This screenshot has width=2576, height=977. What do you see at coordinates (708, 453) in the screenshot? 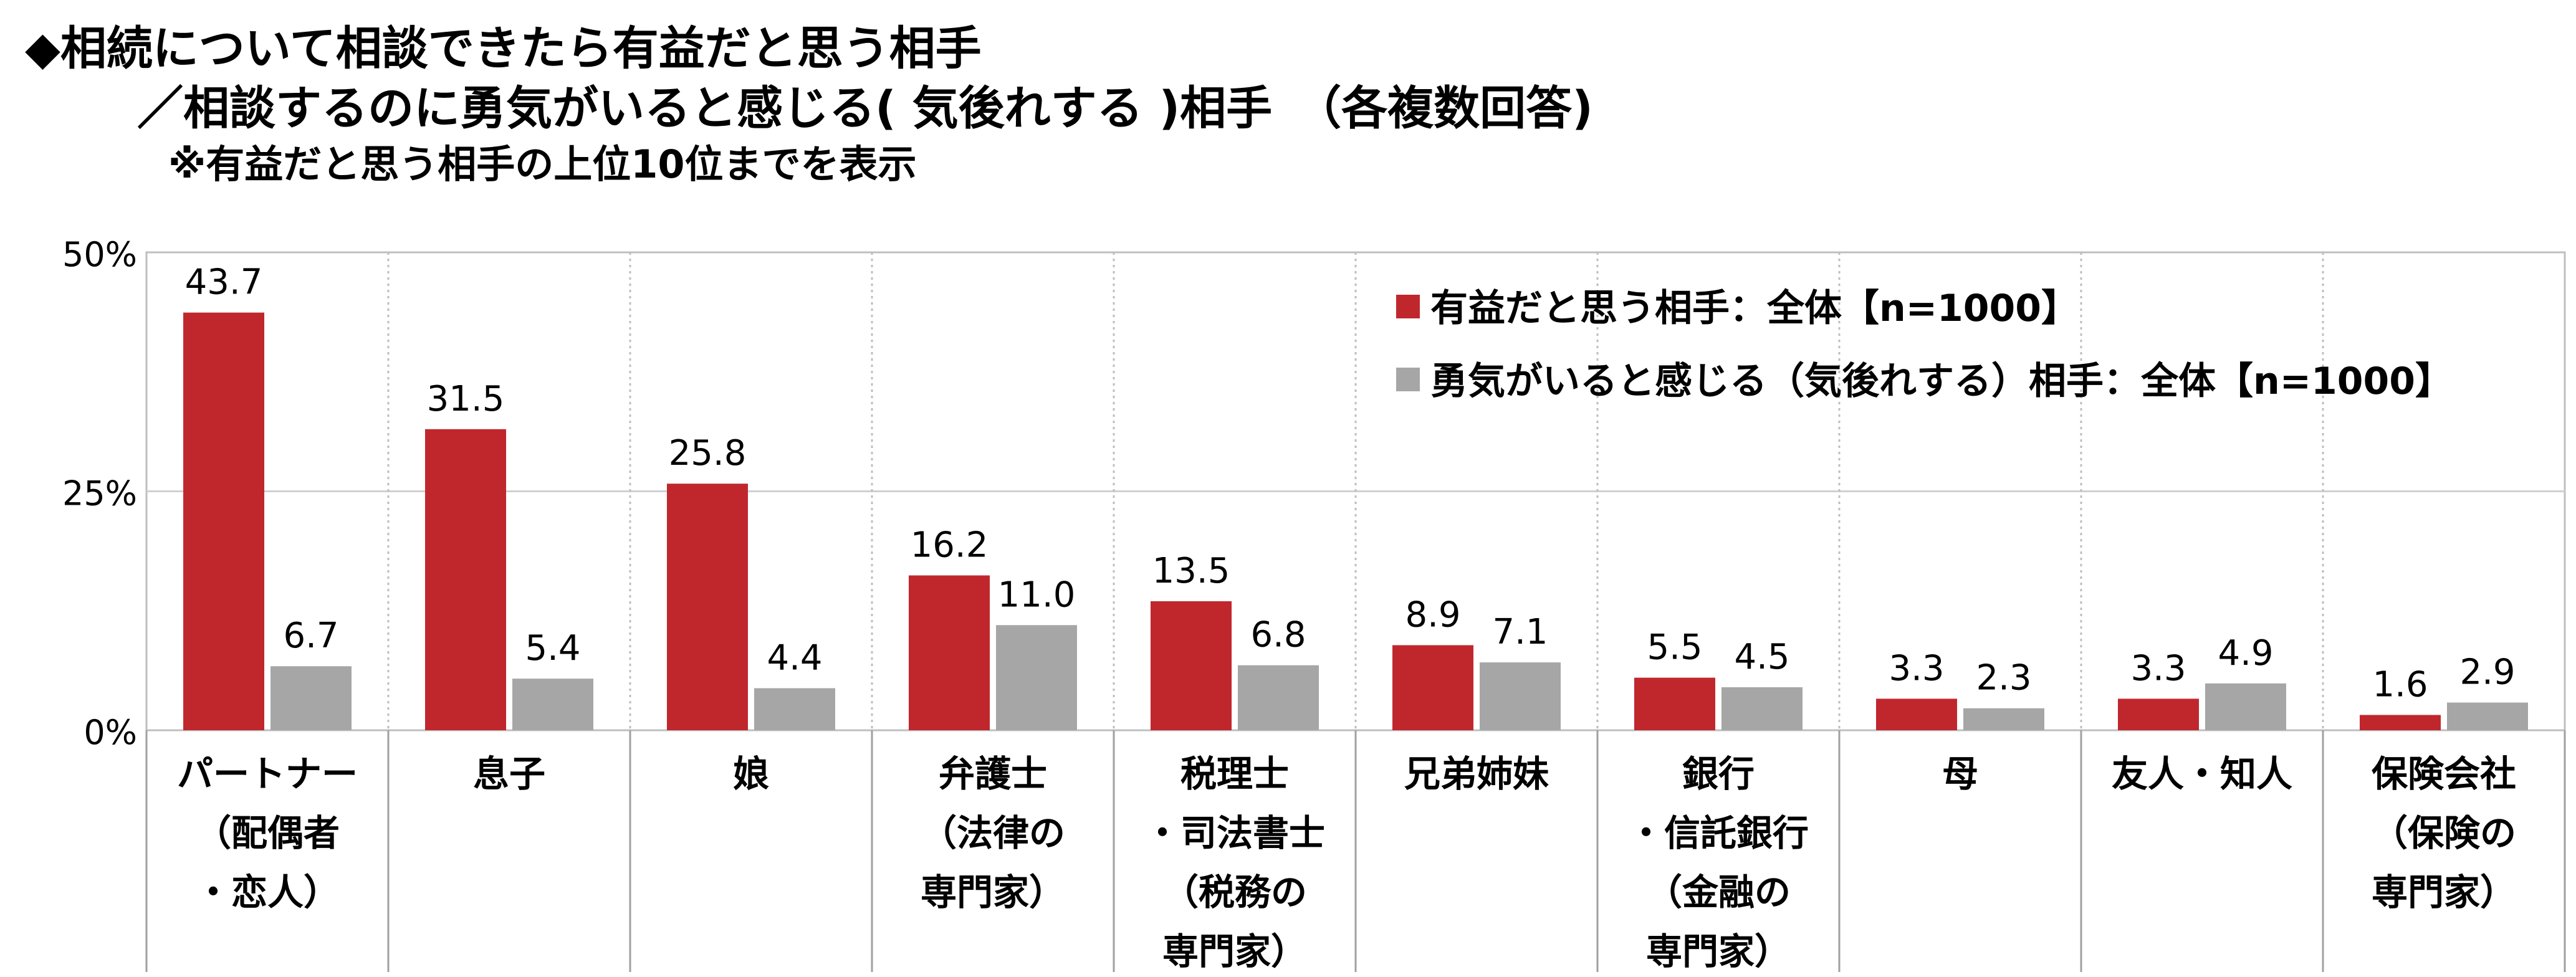
I see `data-label: 25.8` at bounding box center [708, 453].